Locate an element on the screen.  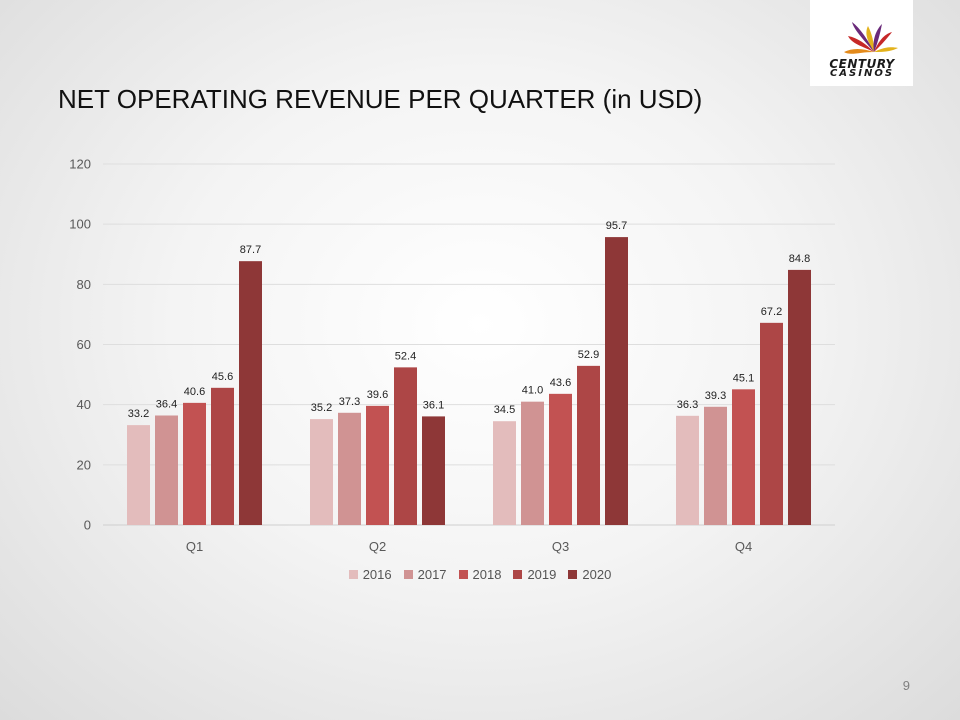
y-tick-label: 120 is located at coordinates (80, 164).